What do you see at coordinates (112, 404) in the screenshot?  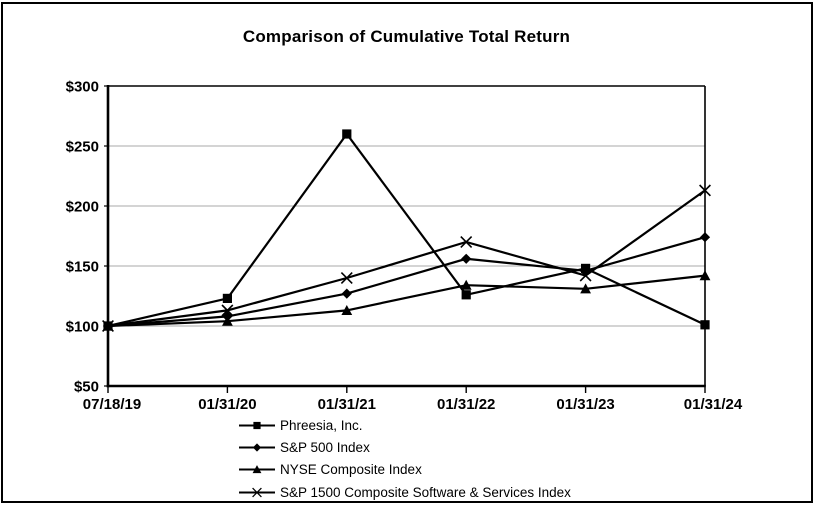 I see `x-tick-label: 07/18/19` at bounding box center [112, 404].